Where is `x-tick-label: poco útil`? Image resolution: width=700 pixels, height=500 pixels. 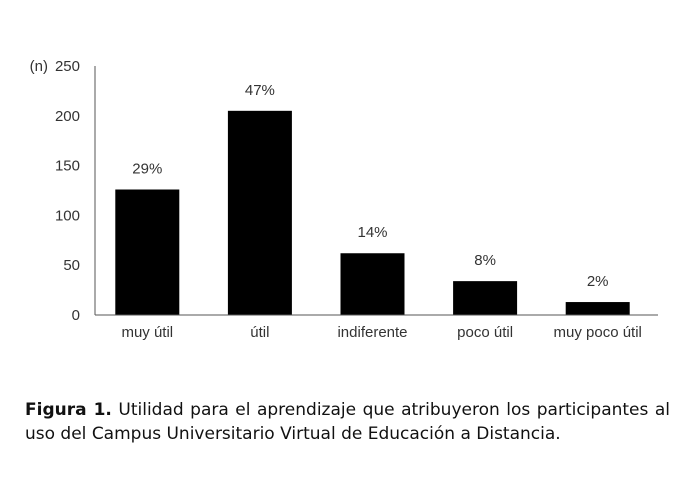 x-tick-label: poco útil is located at coordinates (485, 332).